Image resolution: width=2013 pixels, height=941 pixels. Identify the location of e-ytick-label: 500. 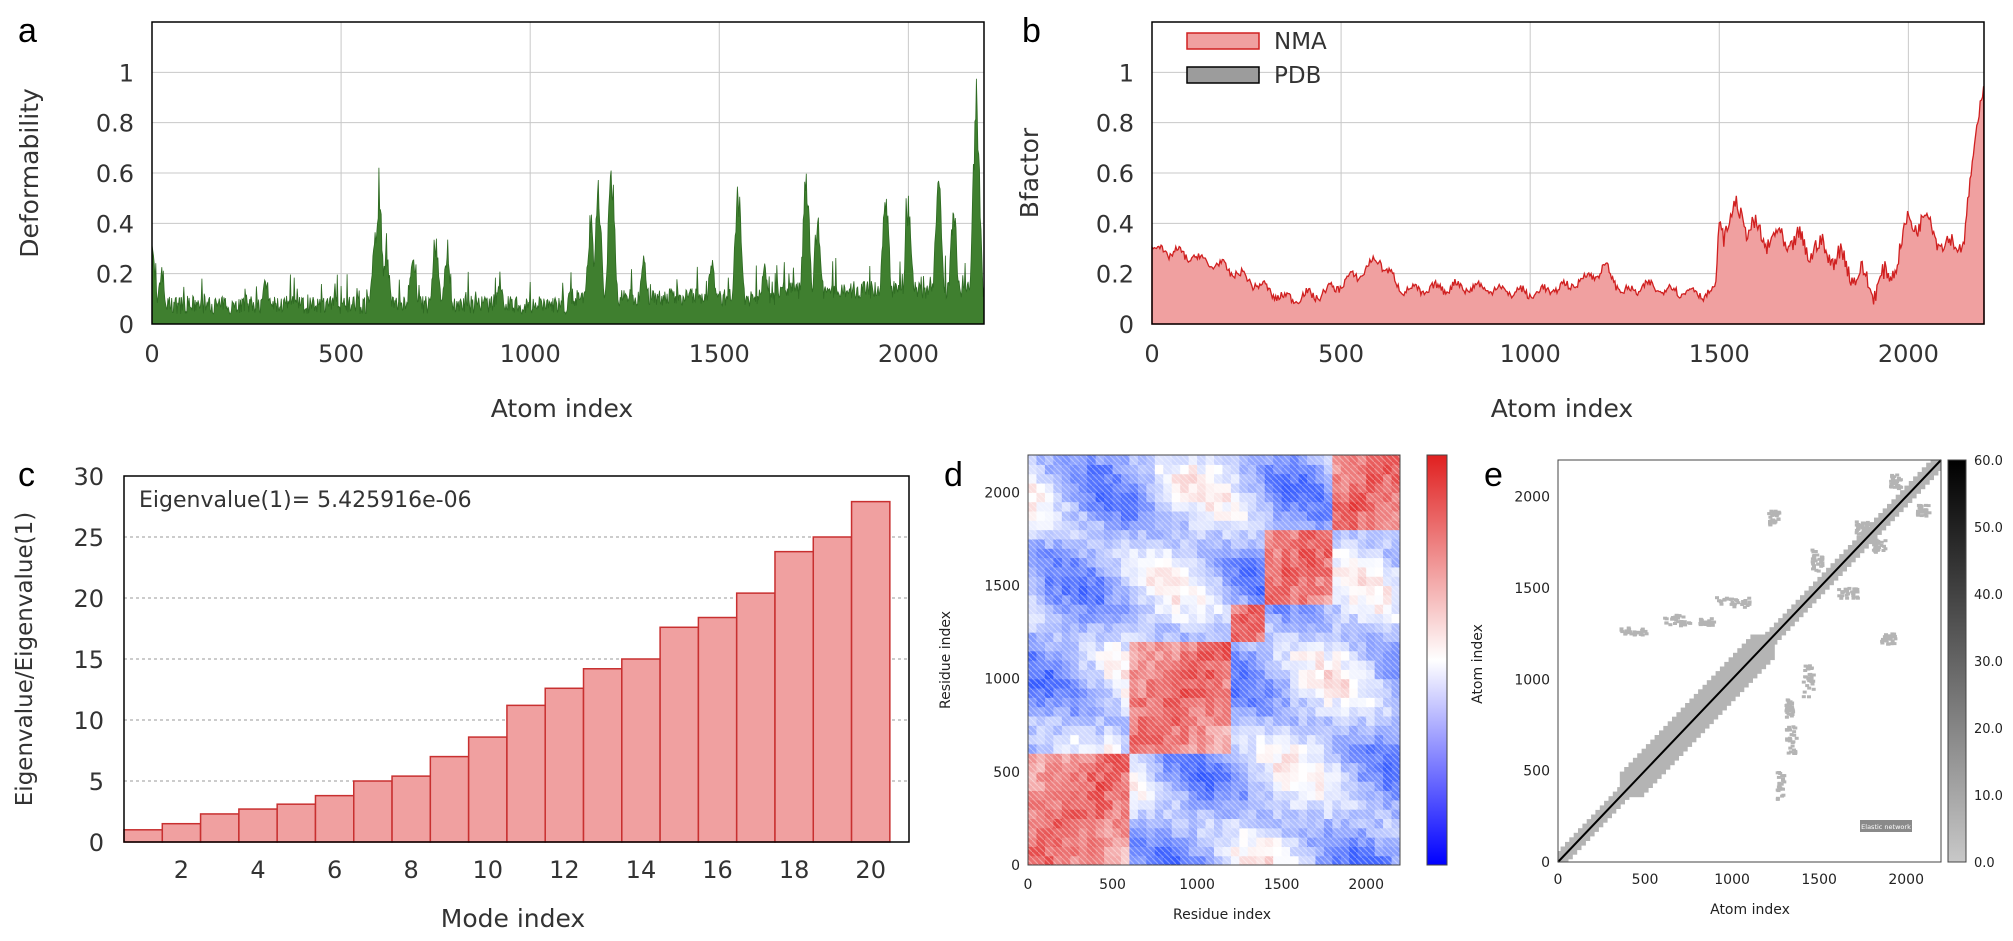
(1536, 772).